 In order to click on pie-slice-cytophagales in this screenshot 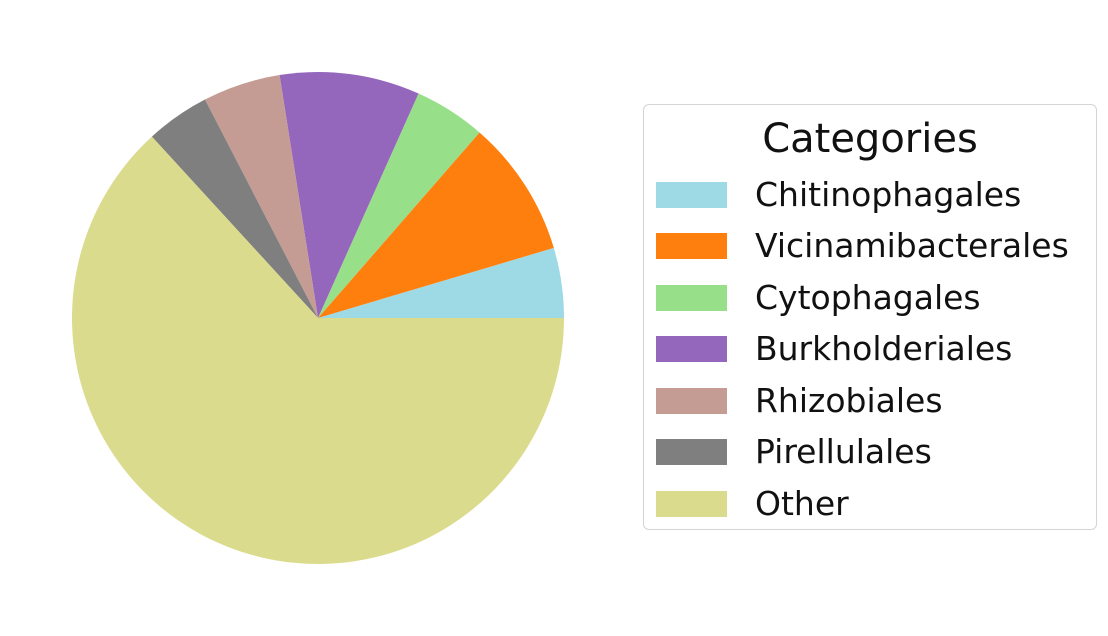, I will do `click(399, 205)`.